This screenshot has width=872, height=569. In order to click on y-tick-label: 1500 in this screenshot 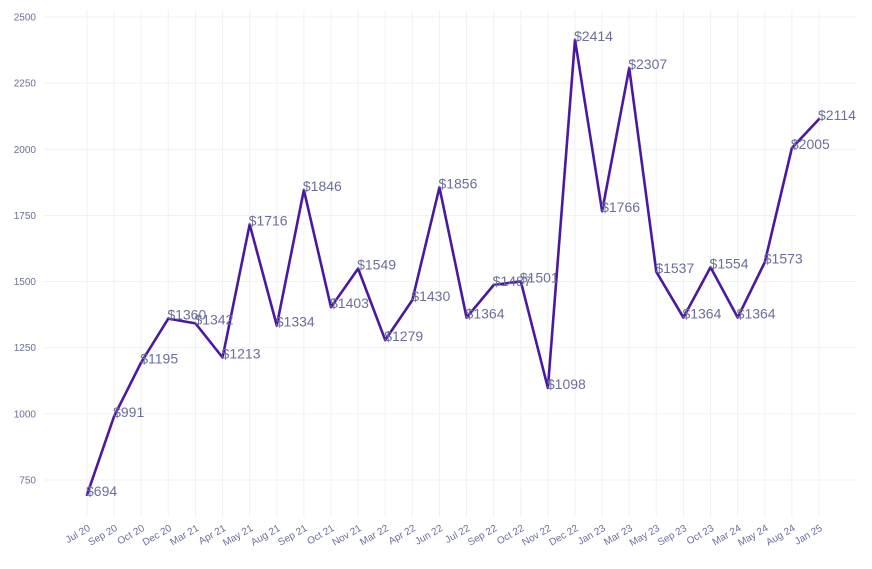, I will do `click(25, 282)`.